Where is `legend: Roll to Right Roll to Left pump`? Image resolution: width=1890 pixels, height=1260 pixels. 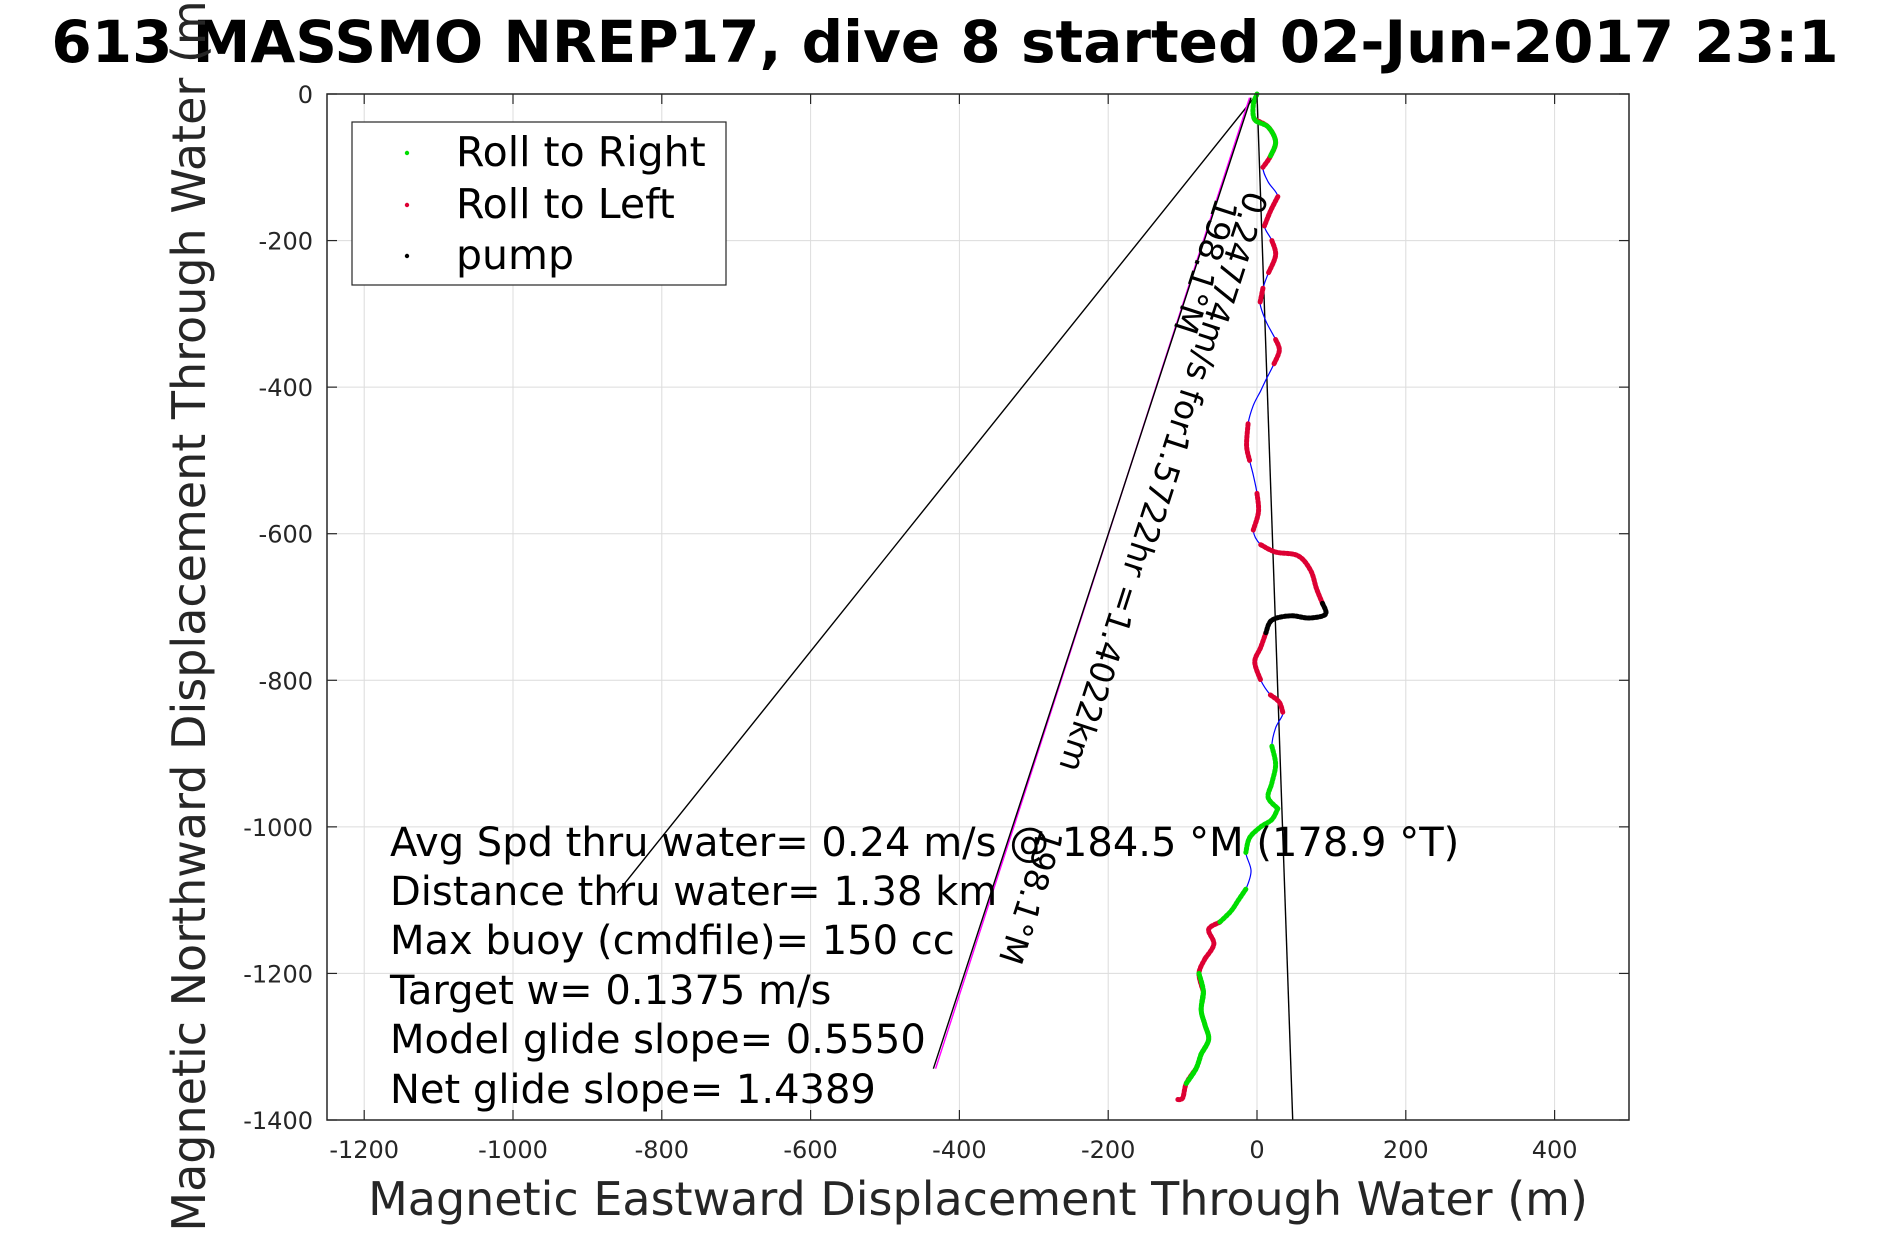 legend: Roll to Right Roll to Left pump is located at coordinates (539, 203).